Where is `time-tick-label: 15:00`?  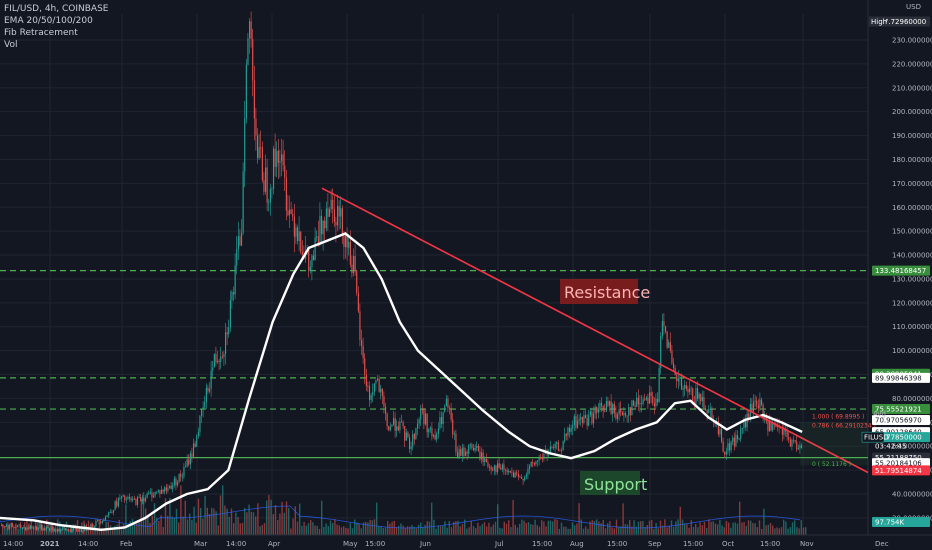 time-tick-label: 15:00 is located at coordinates (617, 544).